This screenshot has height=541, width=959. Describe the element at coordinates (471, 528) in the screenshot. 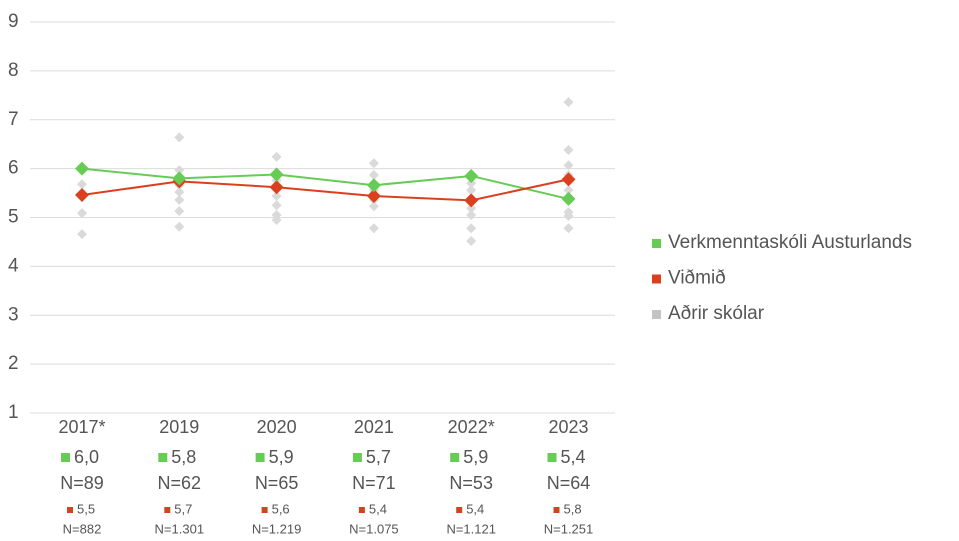

I see `n-label: N=1.121` at that location.